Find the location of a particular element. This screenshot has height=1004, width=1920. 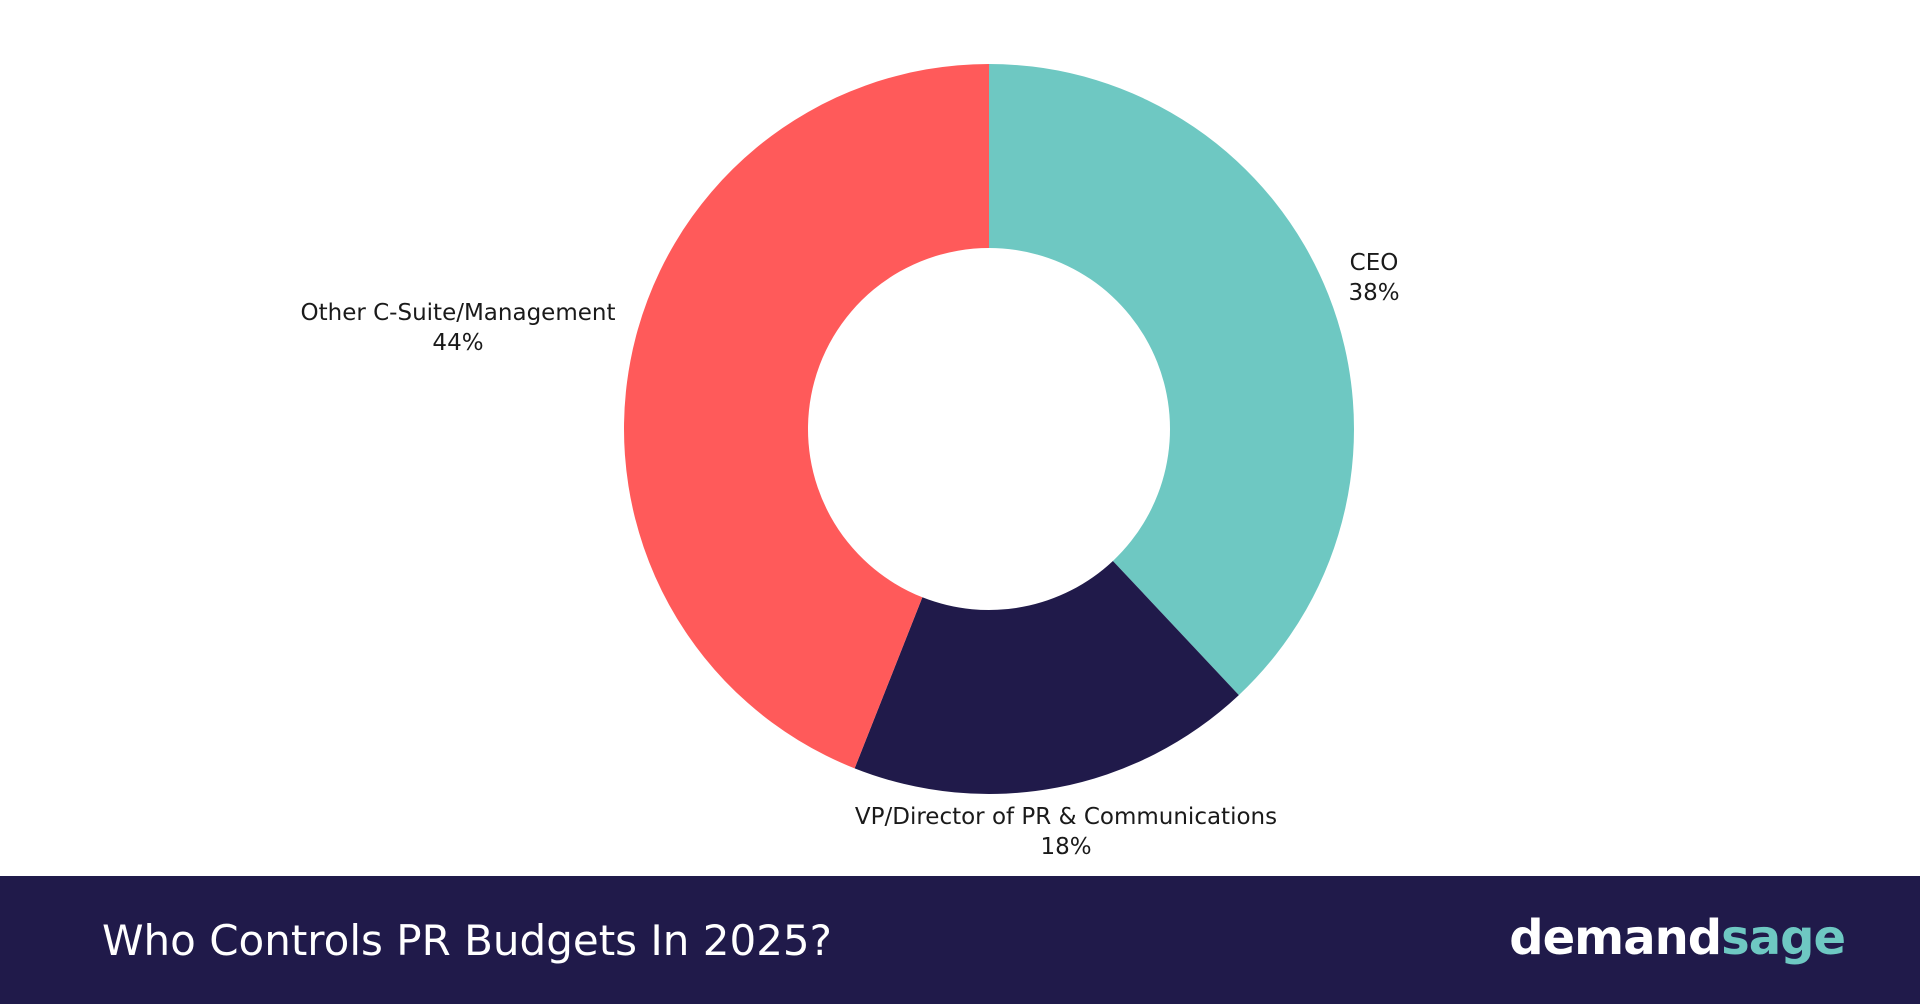

label-ceo: CEO 38% is located at coordinates (1373, 278).